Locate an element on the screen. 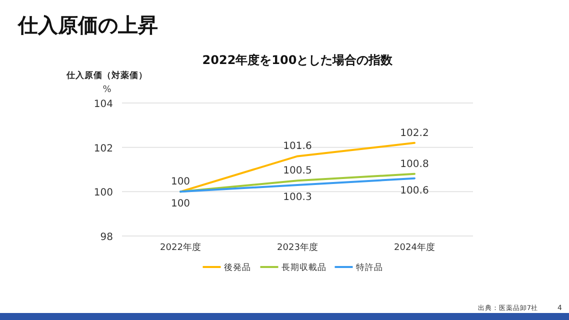 The image size is (569, 320). y-tick-label: 102 is located at coordinates (103, 148).